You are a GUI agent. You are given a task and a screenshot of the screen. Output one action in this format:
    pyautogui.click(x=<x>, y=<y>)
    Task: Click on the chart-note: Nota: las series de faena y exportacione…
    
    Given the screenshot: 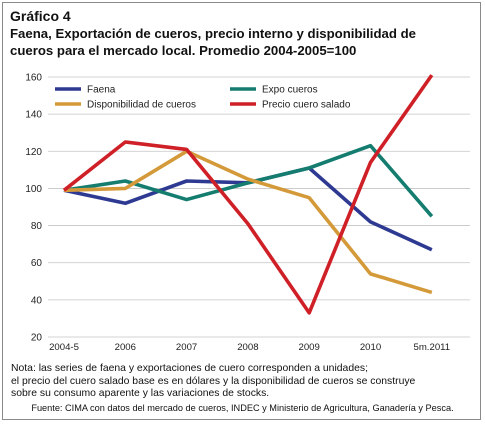 What is the action you would take?
    pyautogui.click(x=243, y=382)
    